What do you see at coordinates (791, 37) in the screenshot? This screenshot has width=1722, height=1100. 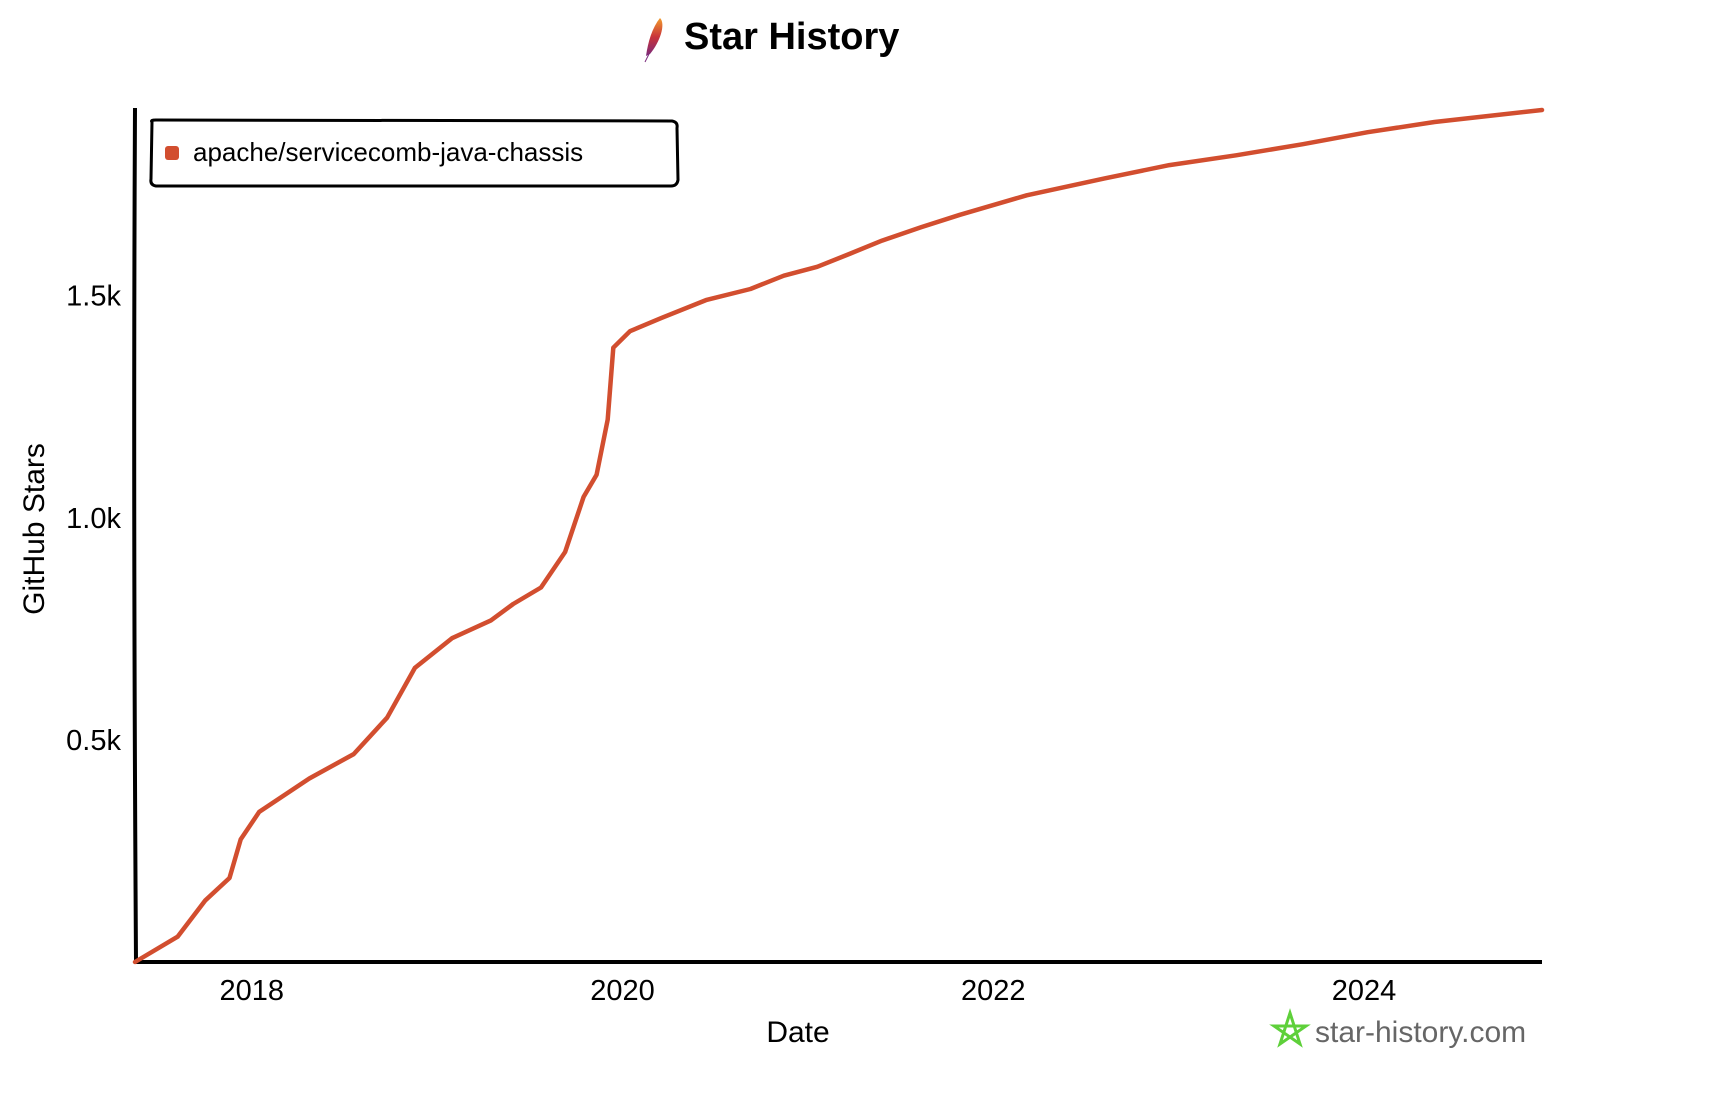 I see `chart-title: Star History` at bounding box center [791, 37].